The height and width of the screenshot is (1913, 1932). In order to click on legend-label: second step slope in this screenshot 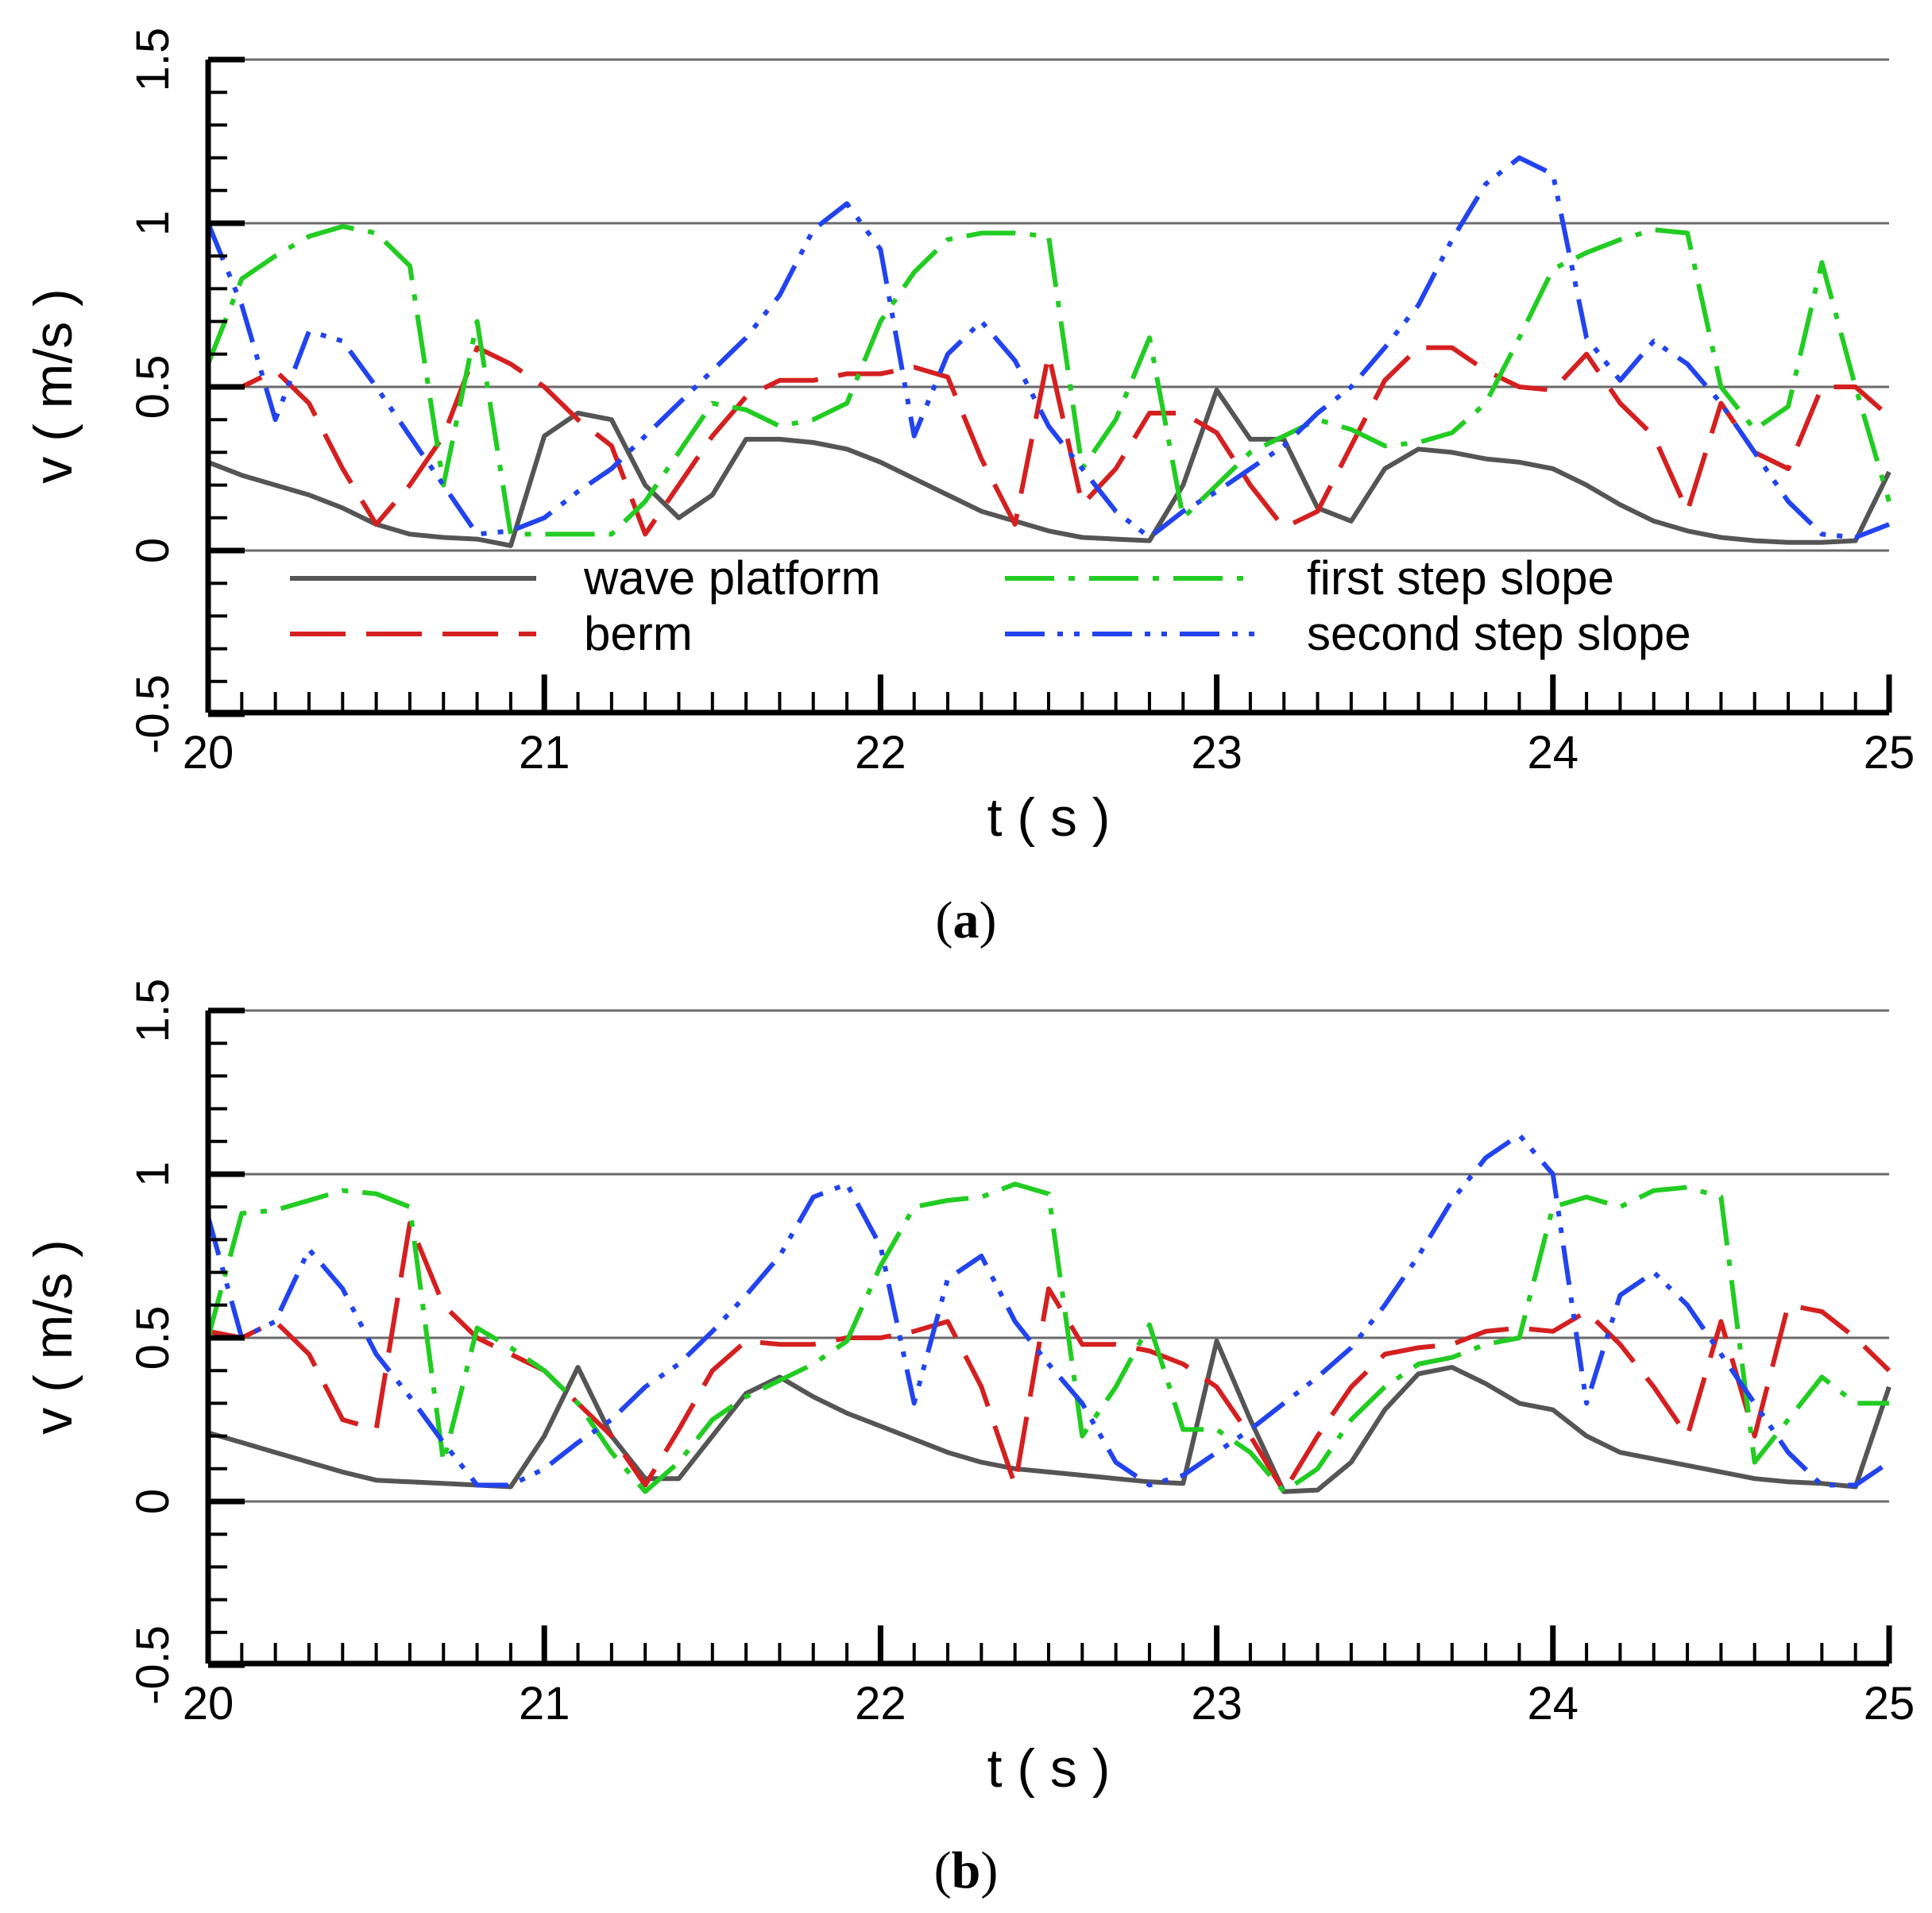, I will do `click(1499, 633)`.